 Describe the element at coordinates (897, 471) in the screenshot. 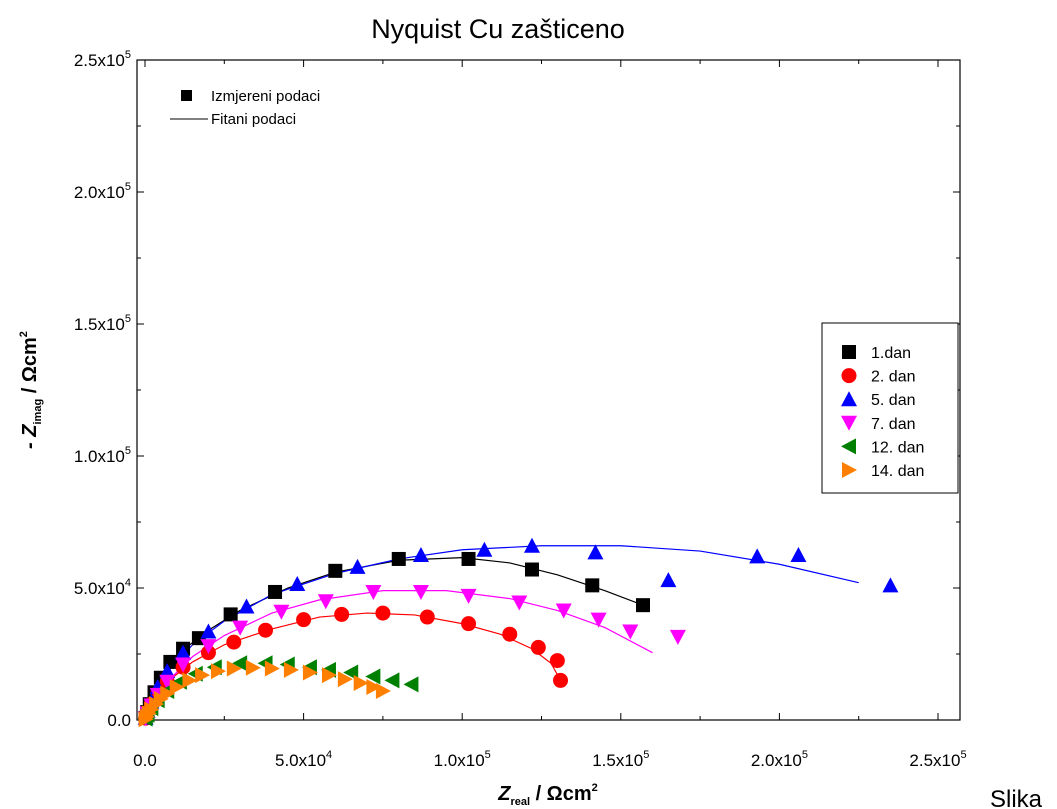

I see `legend-label: 14. dan` at that location.